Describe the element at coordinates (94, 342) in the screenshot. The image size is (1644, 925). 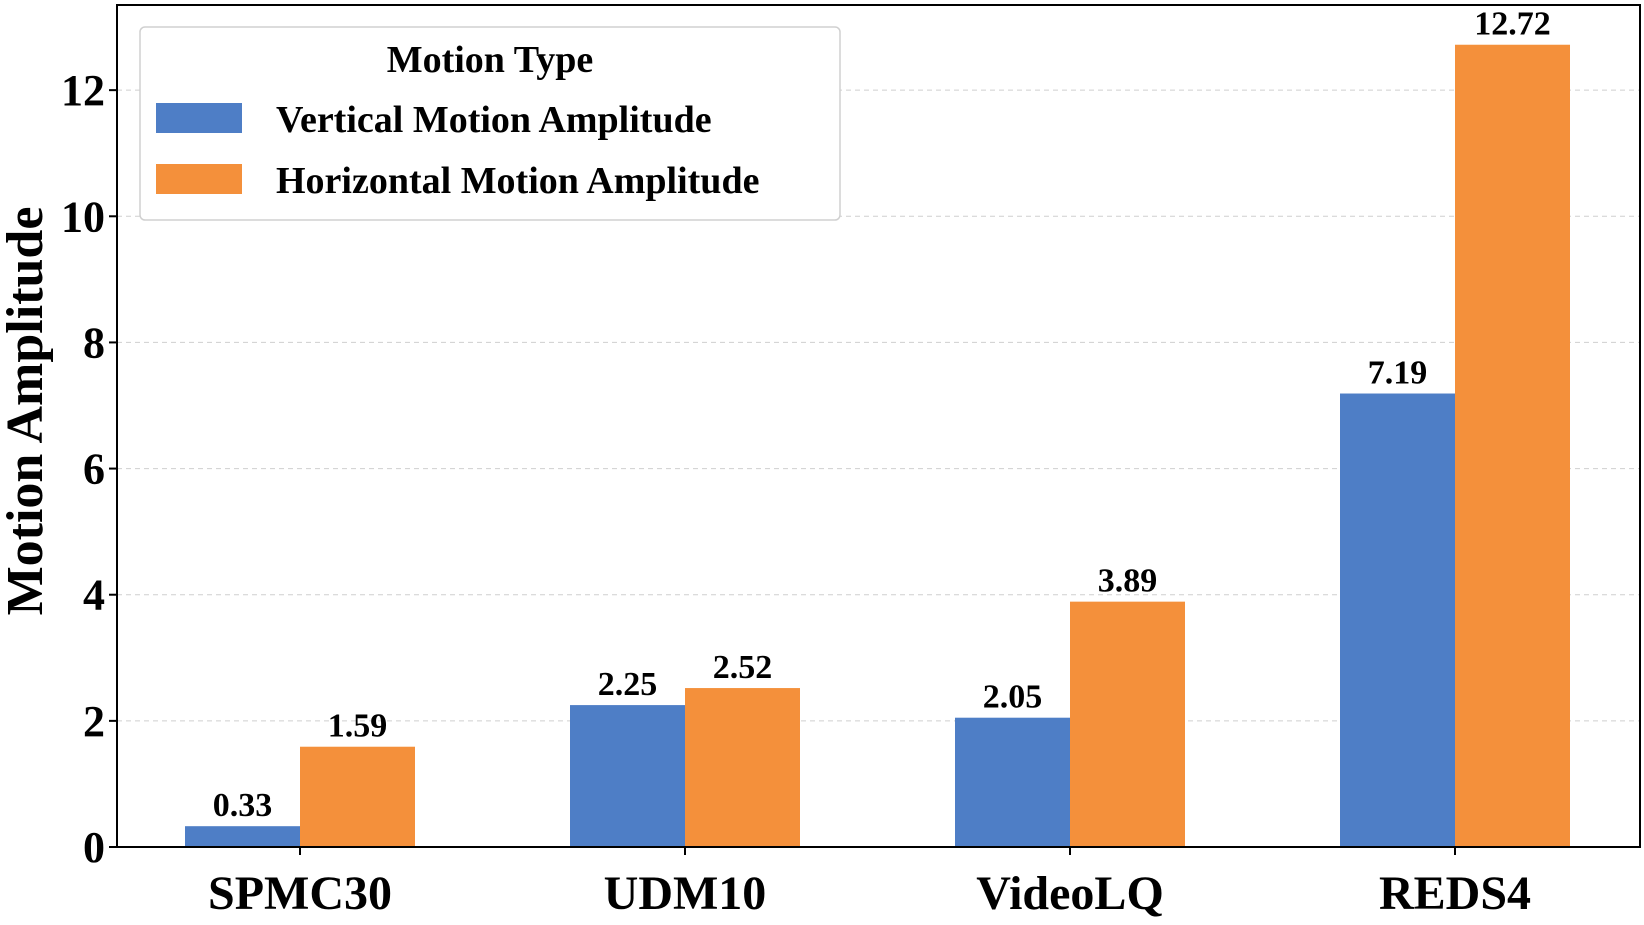
I see `y-tick-label: 8` at that location.